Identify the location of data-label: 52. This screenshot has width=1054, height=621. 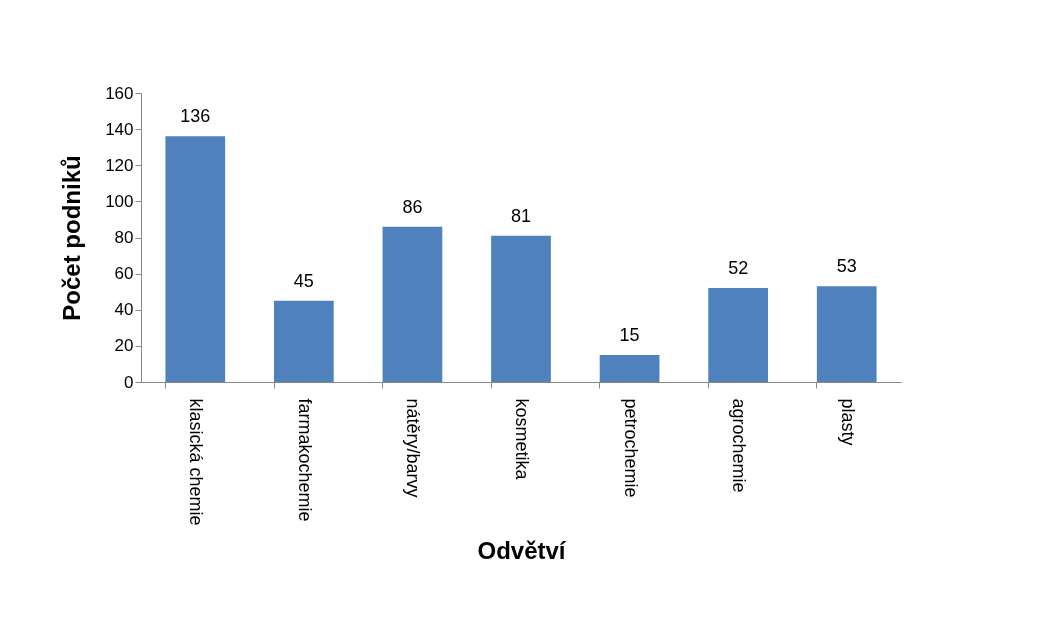
(738, 268).